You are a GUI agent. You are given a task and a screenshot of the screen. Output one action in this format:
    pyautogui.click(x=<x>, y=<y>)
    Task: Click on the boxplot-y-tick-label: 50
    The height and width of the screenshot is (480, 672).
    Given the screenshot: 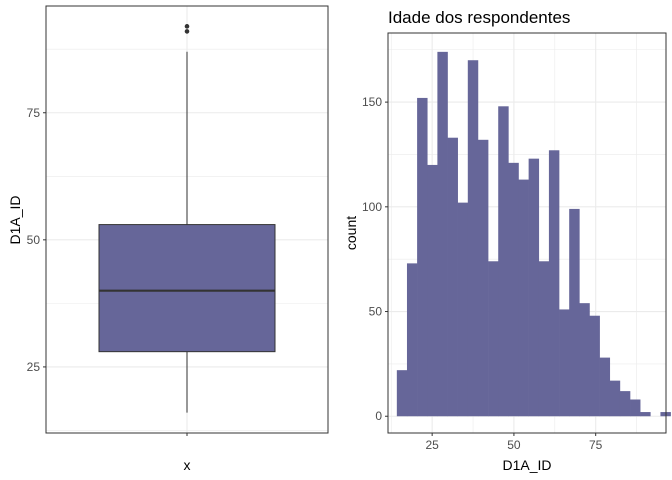 What is the action you would take?
    pyautogui.click(x=34, y=240)
    